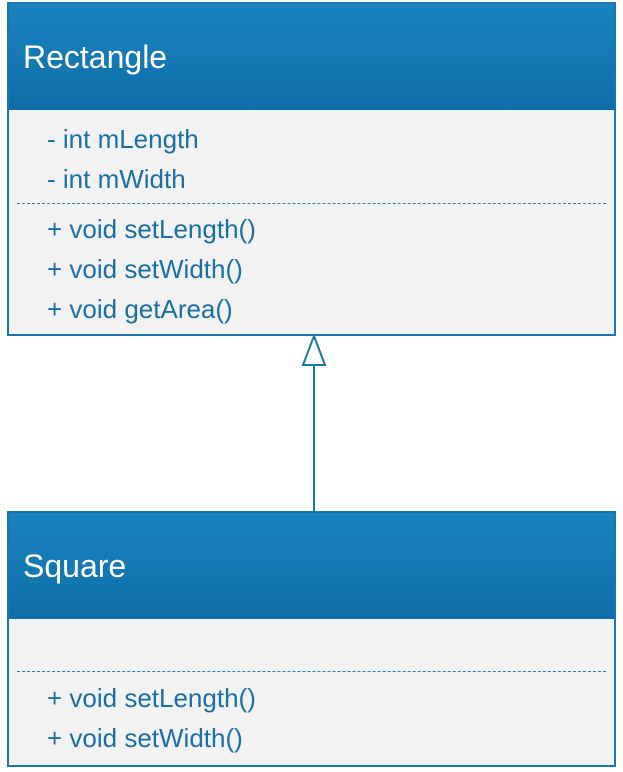 This screenshot has width=623, height=772. Describe the element at coordinates (311, 645) in the screenshot. I see `class-square-attributes` at that location.